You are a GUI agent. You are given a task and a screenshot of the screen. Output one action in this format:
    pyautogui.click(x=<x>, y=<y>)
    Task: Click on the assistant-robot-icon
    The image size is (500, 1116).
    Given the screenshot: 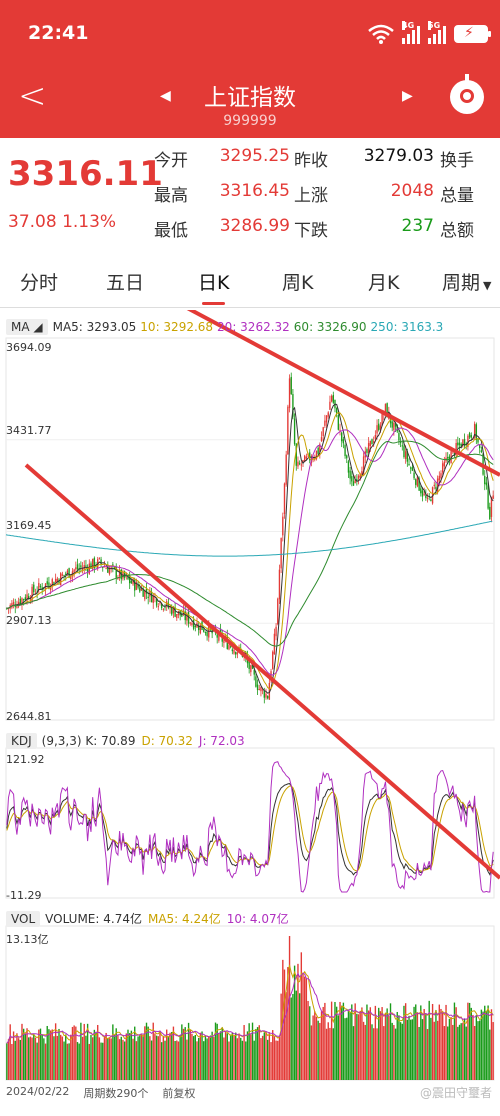 What is the action you would take?
    pyautogui.click(x=467, y=94)
    